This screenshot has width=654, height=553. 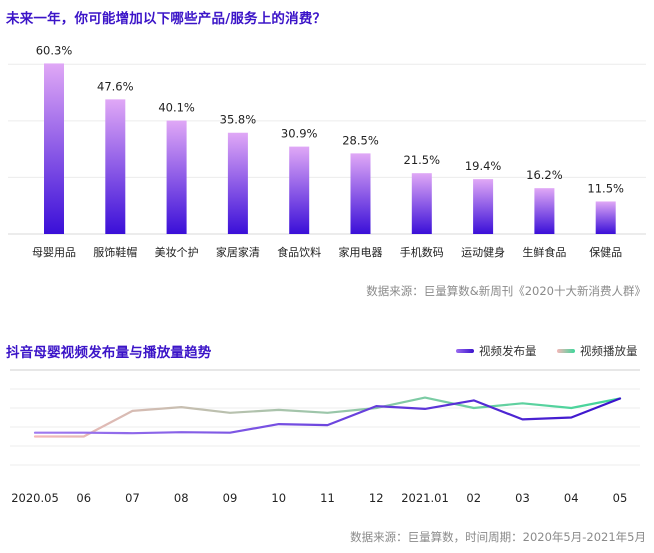 I want to click on x-tick-label: 09, so click(x=230, y=498).